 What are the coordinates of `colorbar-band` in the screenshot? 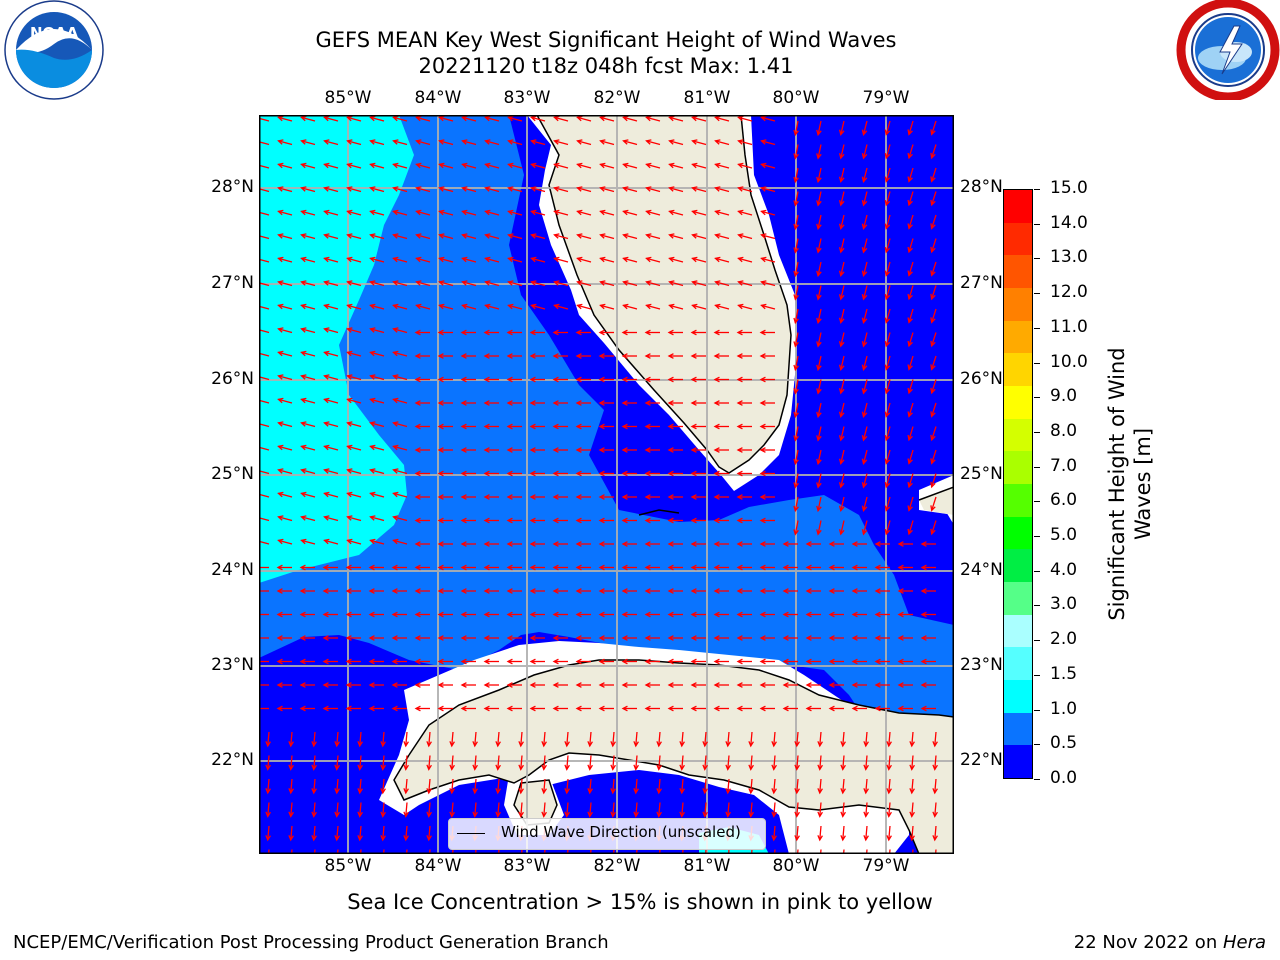 It's located at (1018, 402).